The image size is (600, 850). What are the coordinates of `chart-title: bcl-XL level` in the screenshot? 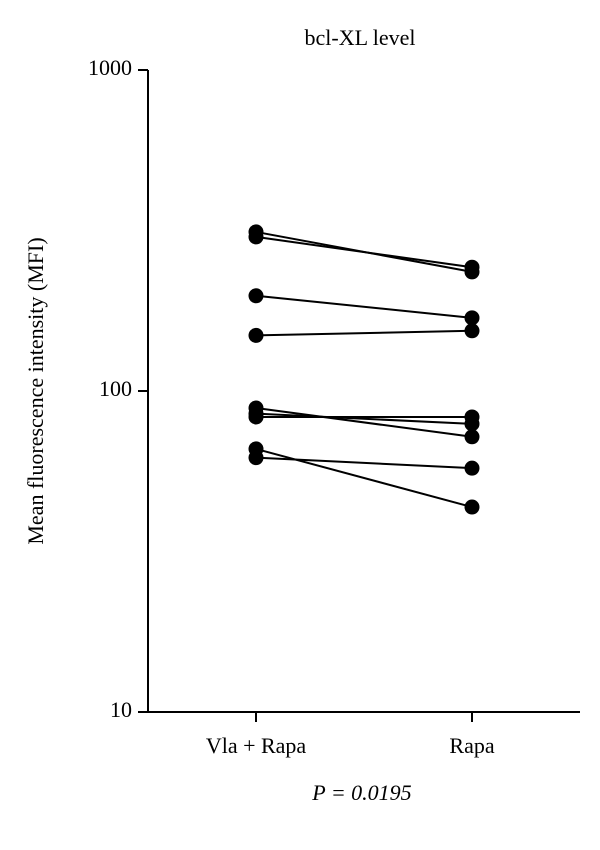 It's located at (360, 37).